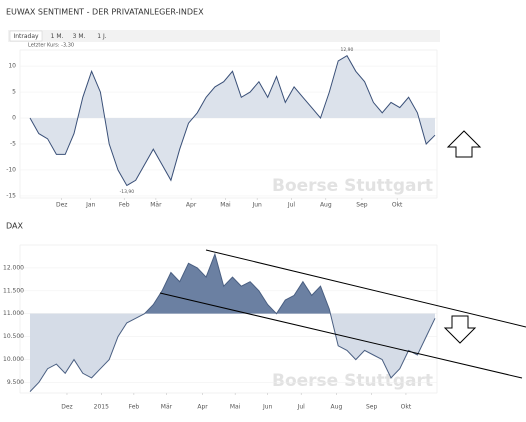  What do you see at coordinates (51, 46) in the screenshot?
I see `last-price: Letzter Kurs: -3,30` at bounding box center [51, 46].